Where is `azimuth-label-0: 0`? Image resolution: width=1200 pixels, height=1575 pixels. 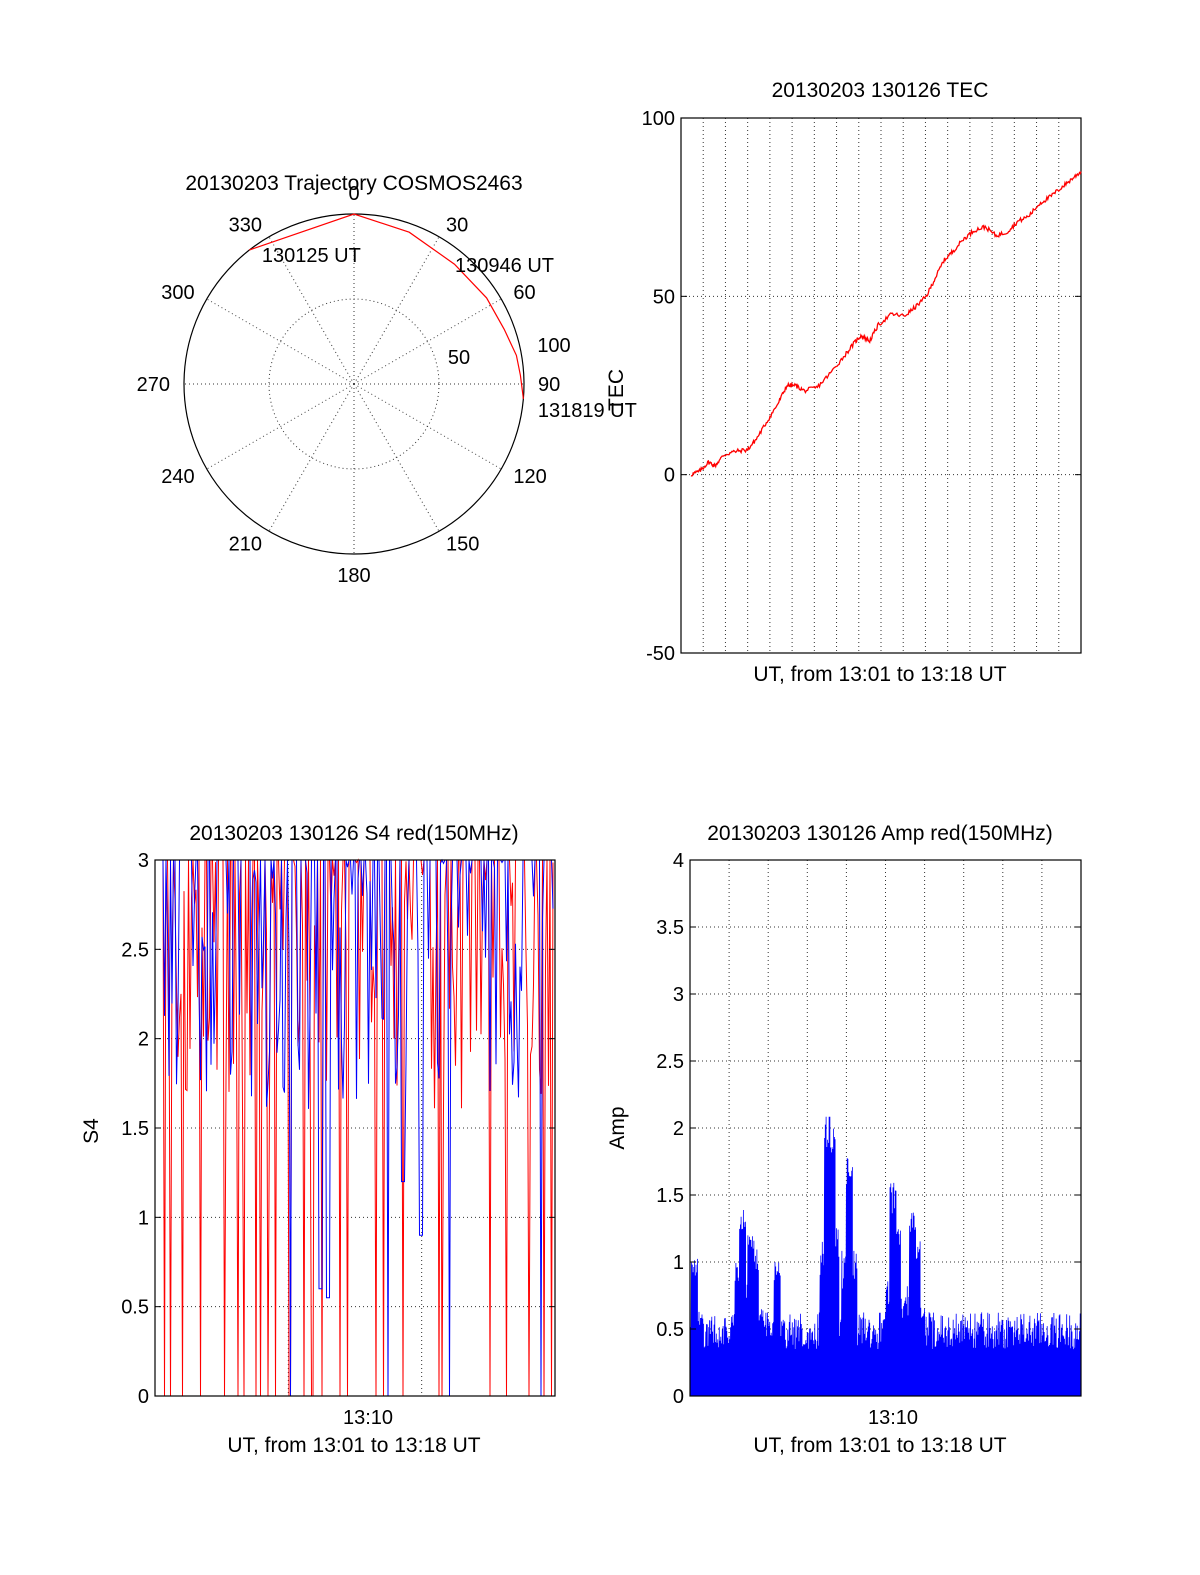
azimuth-label-0: 0 is located at coordinates (353, 194).